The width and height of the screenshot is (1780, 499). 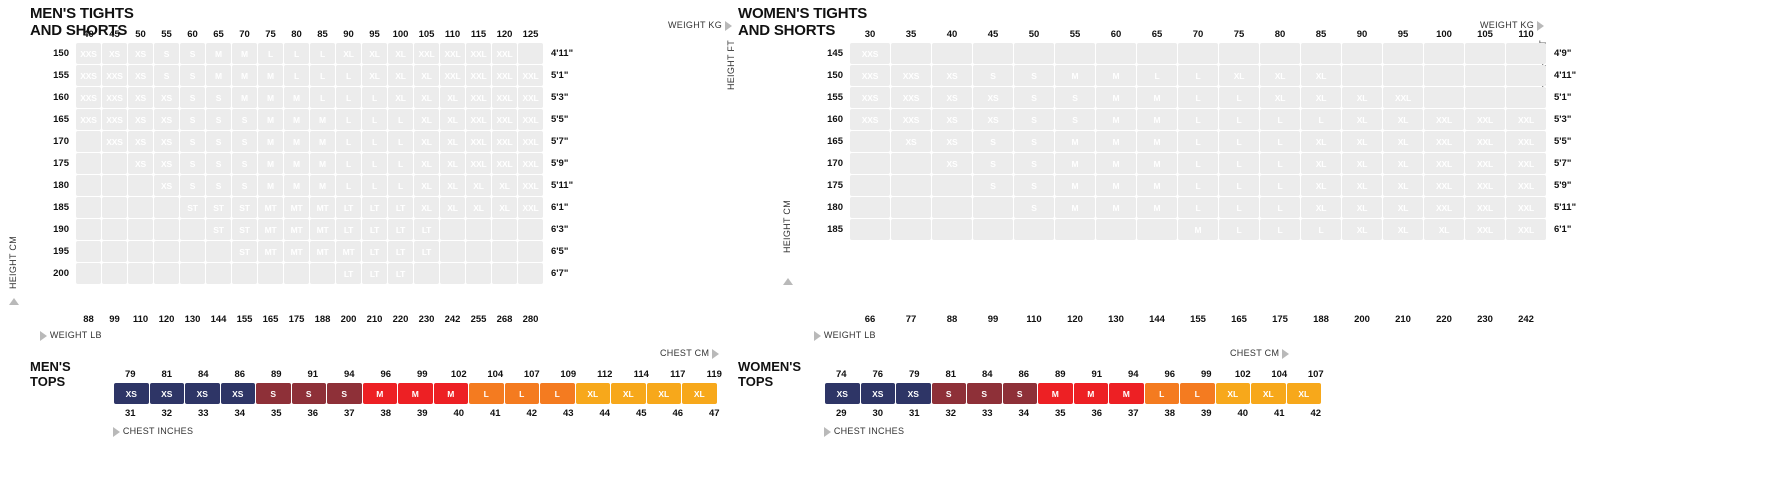 What do you see at coordinates (1563, 163) in the screenshot?
I see `height-ft-tick: 5'7"` at bounding box center [1563, 163].